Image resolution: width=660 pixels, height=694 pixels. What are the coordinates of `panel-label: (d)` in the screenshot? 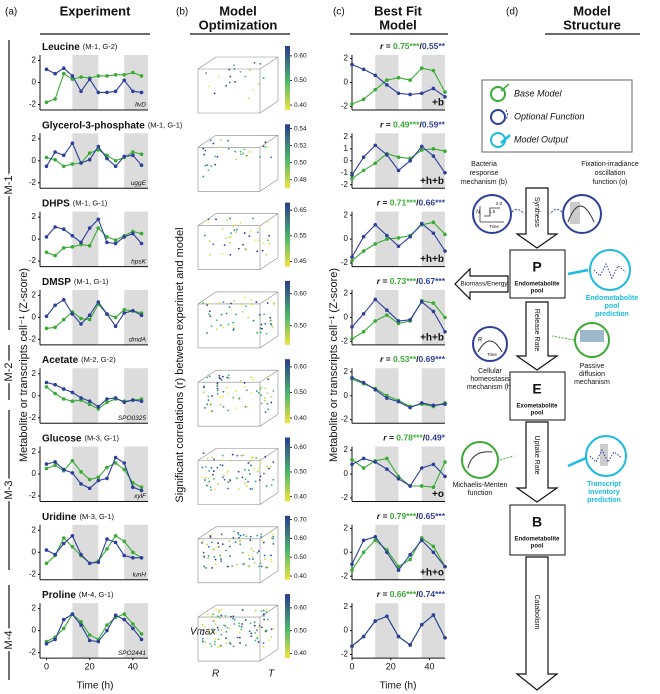 It's located at (512, 12).